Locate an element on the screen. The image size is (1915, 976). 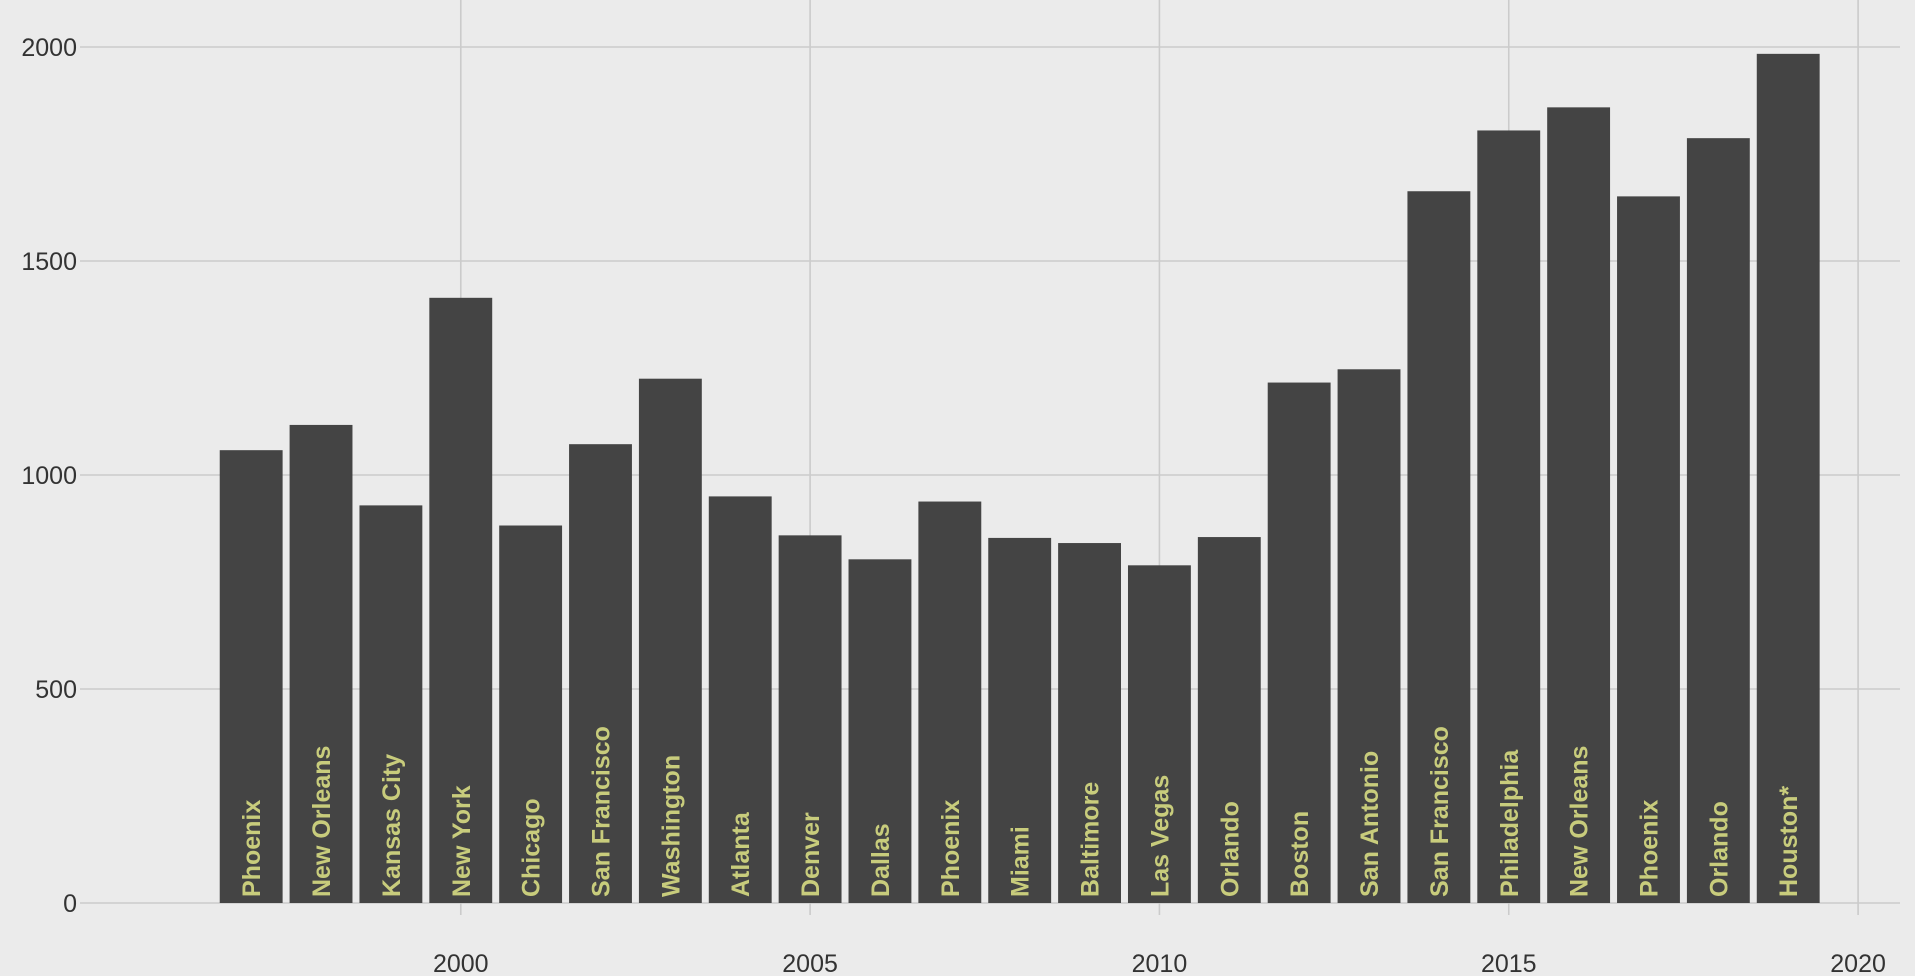
y-tick-label-0: 0 is located at coordinates (70, 904).